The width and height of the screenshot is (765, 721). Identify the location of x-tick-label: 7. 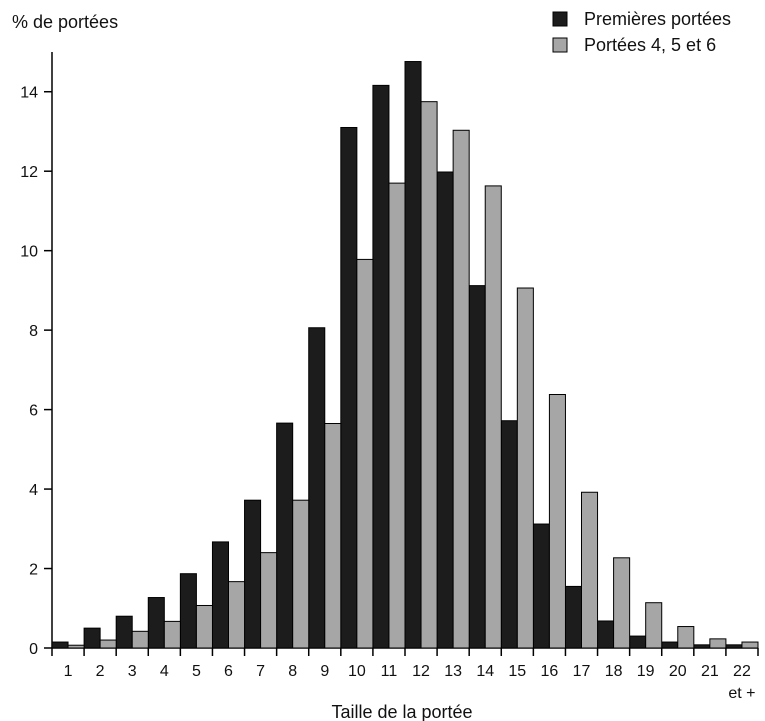
(260, 671).